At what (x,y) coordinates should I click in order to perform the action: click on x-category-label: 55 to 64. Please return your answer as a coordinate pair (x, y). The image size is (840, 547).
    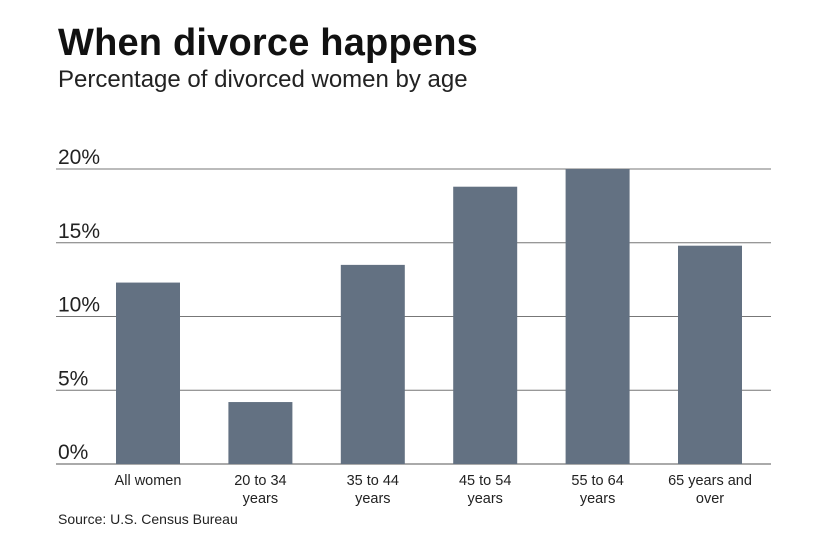
    Looking at the image, I should click on (597, 481).